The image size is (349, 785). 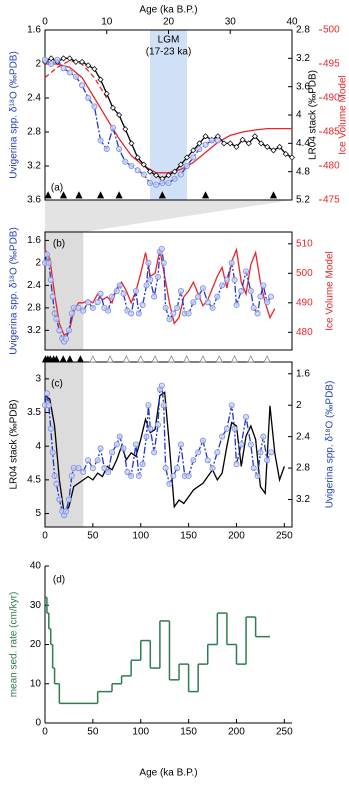 I want to click on x-tick-label: 50, so click(x=93, y=732).